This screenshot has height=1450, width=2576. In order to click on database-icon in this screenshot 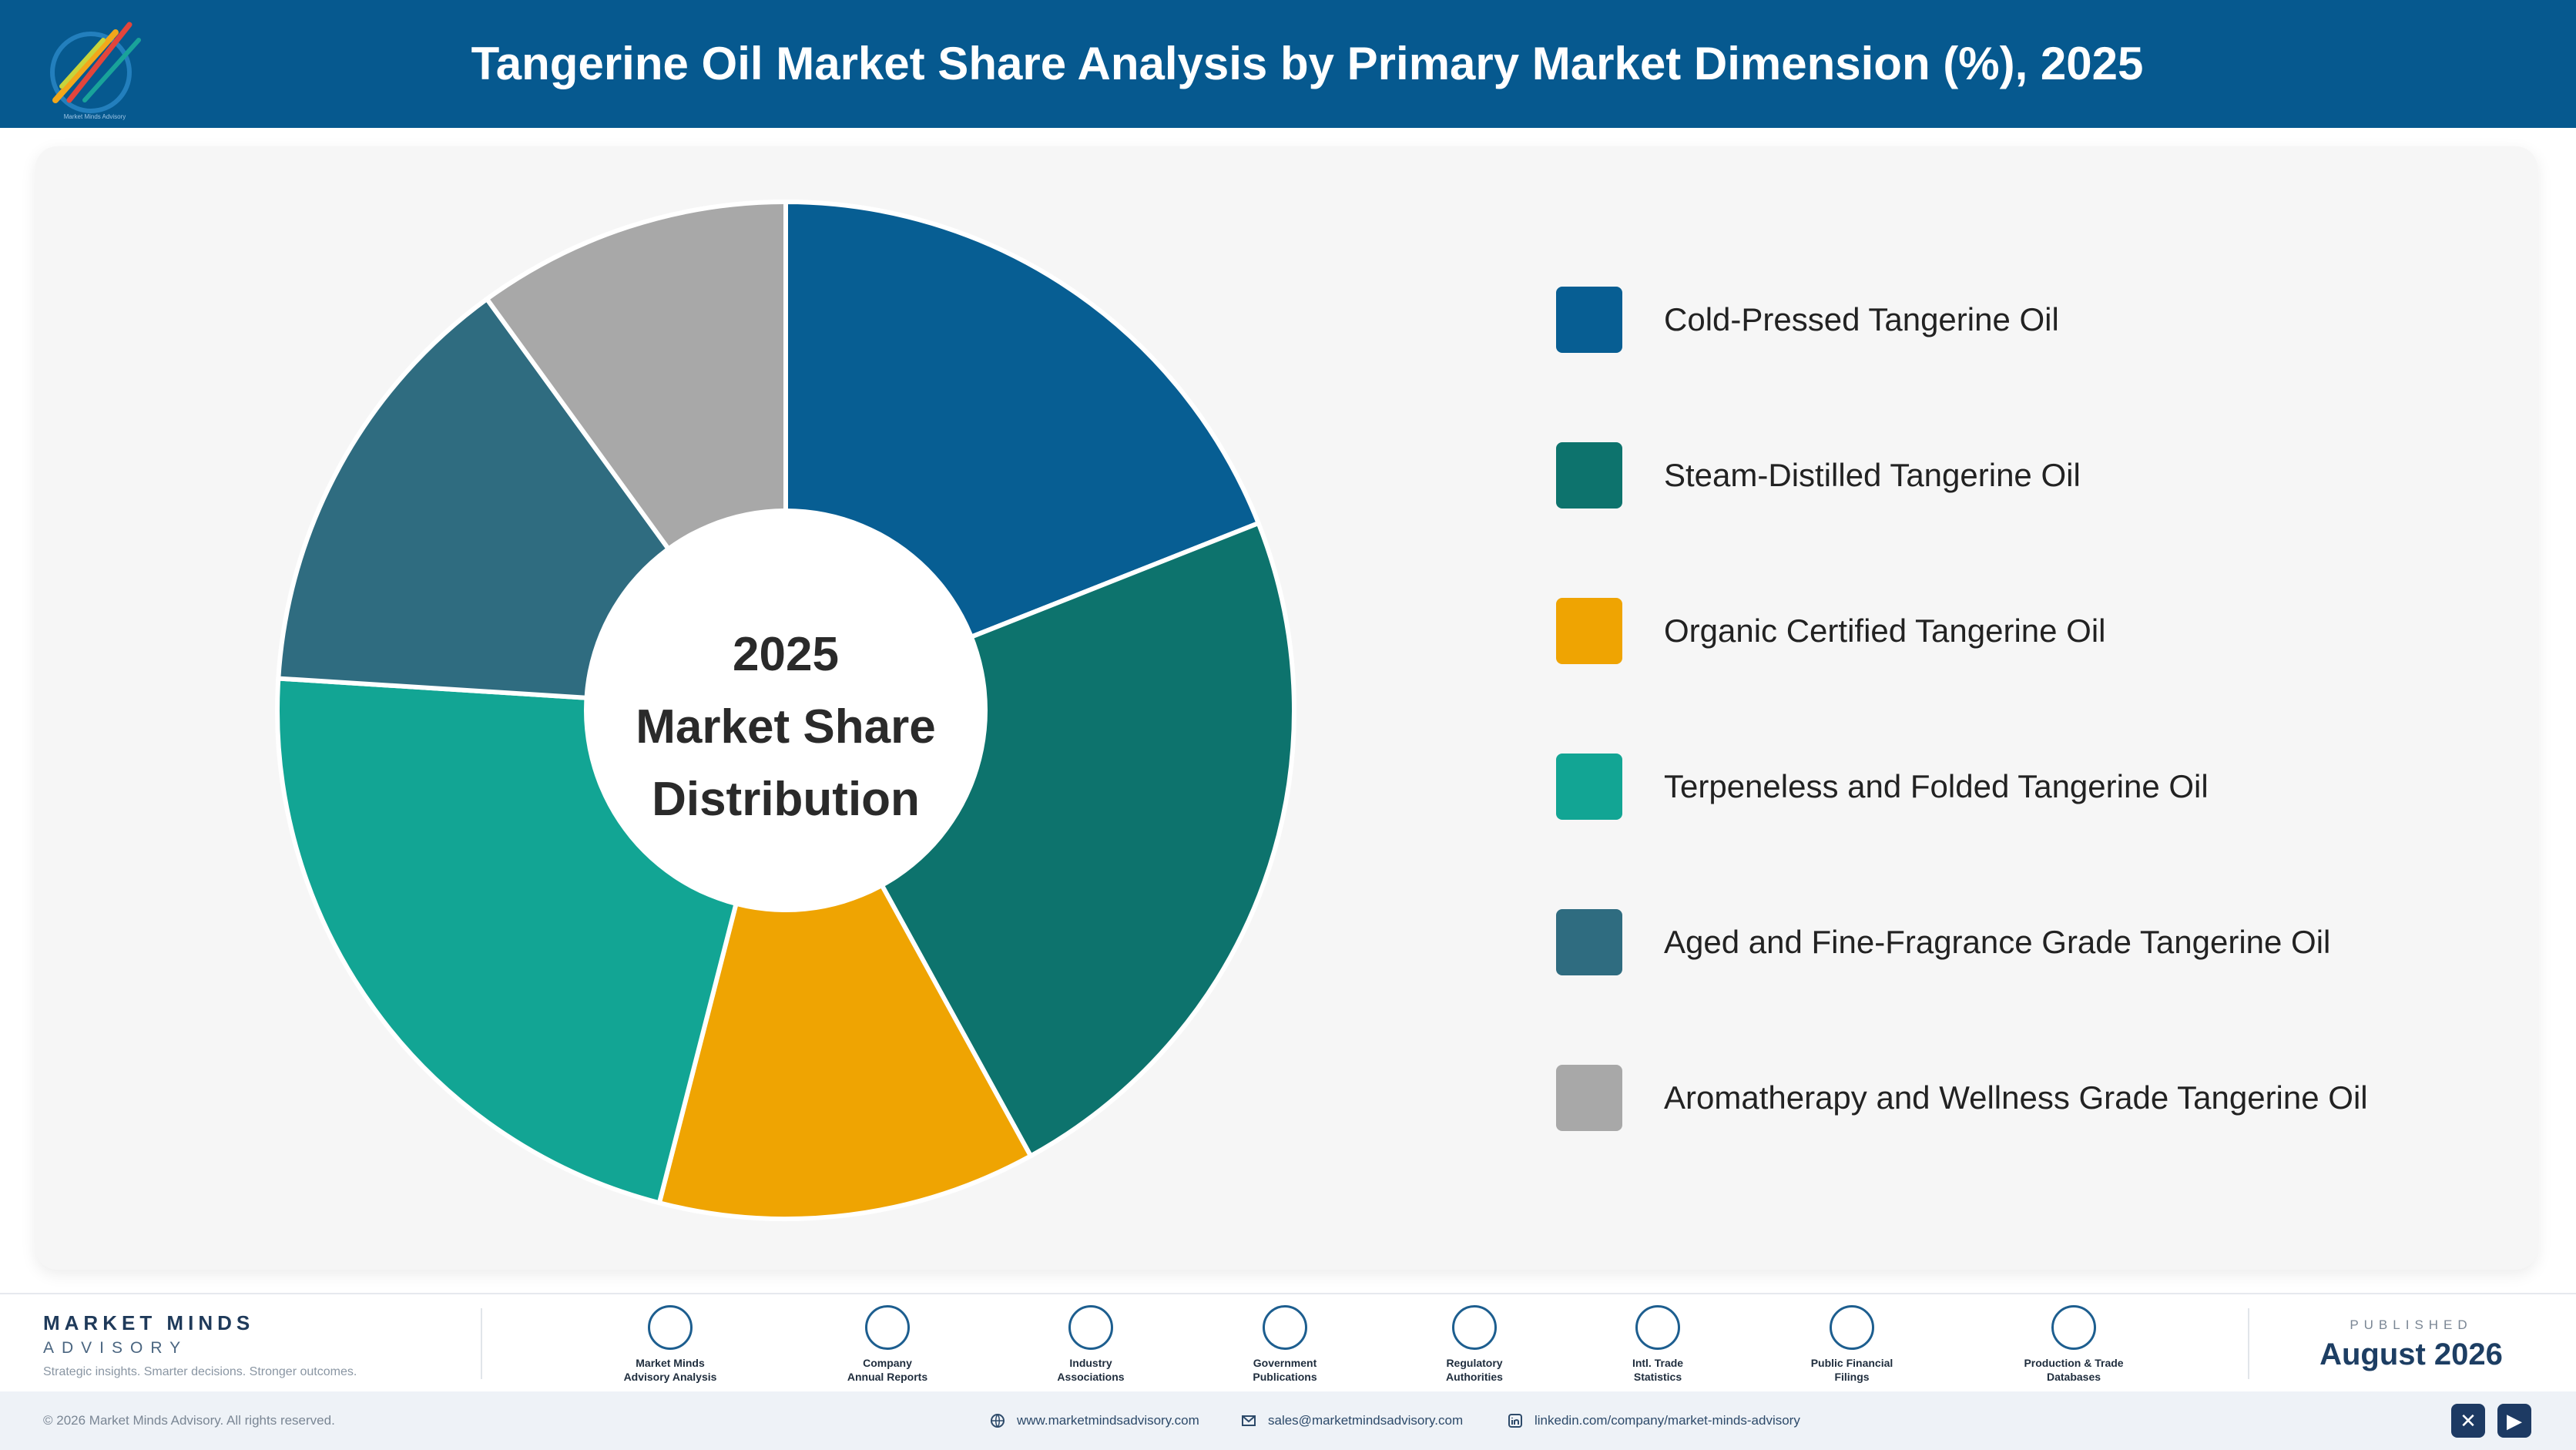, I will do `click(2073, 1327)`.